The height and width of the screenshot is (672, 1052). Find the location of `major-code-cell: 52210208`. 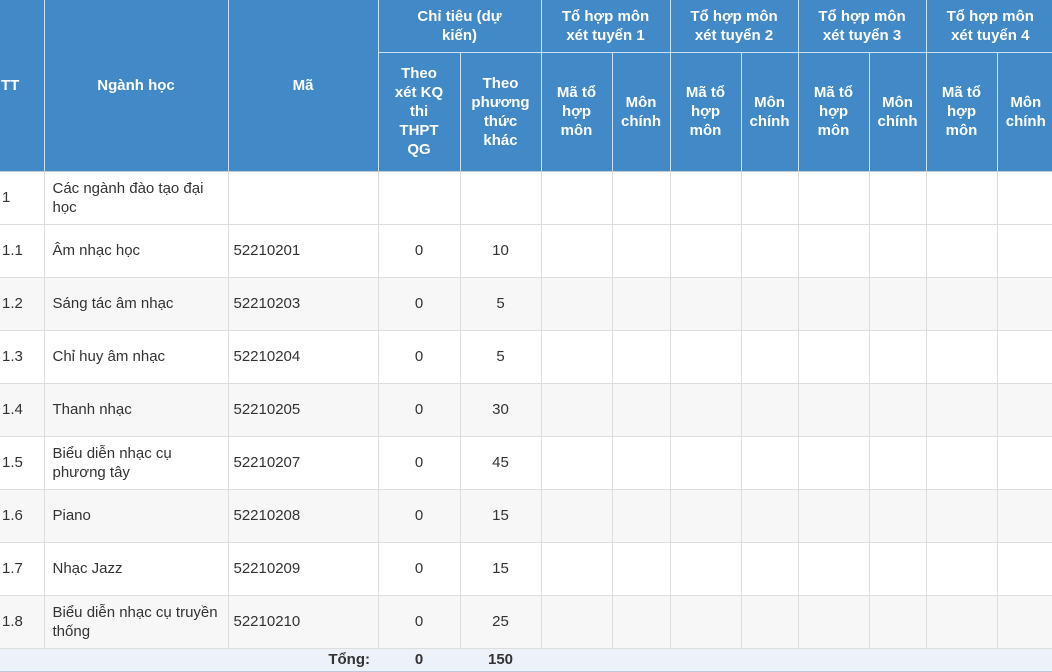

major-code-cell: 52210208 is located at coordinates (303, 516).